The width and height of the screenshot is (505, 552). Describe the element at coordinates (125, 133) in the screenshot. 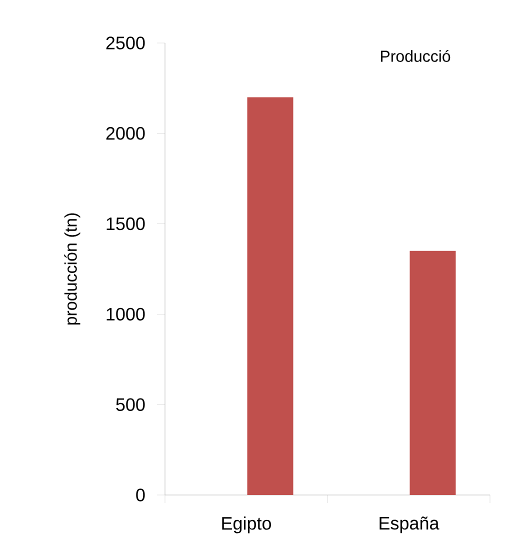

I see `y-tick-label: 2000` at that location.